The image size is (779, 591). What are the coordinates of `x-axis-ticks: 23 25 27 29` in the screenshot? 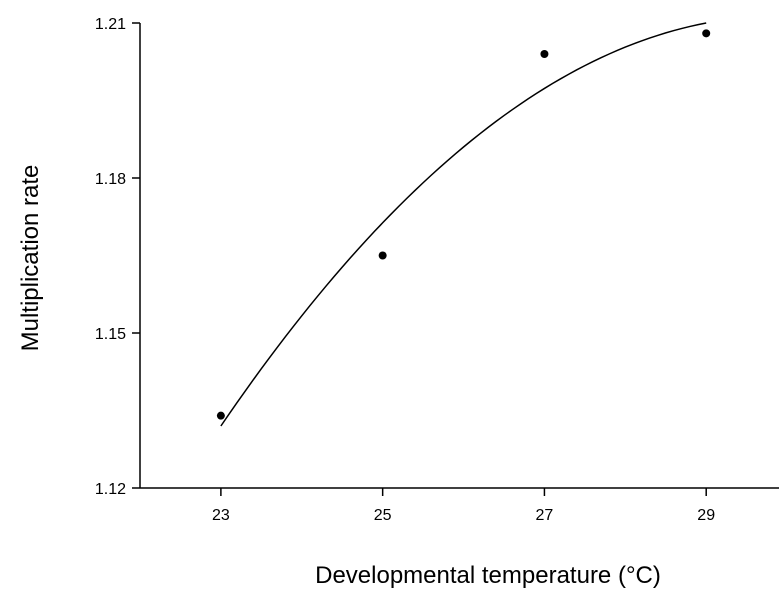 It's located at (463, 506).